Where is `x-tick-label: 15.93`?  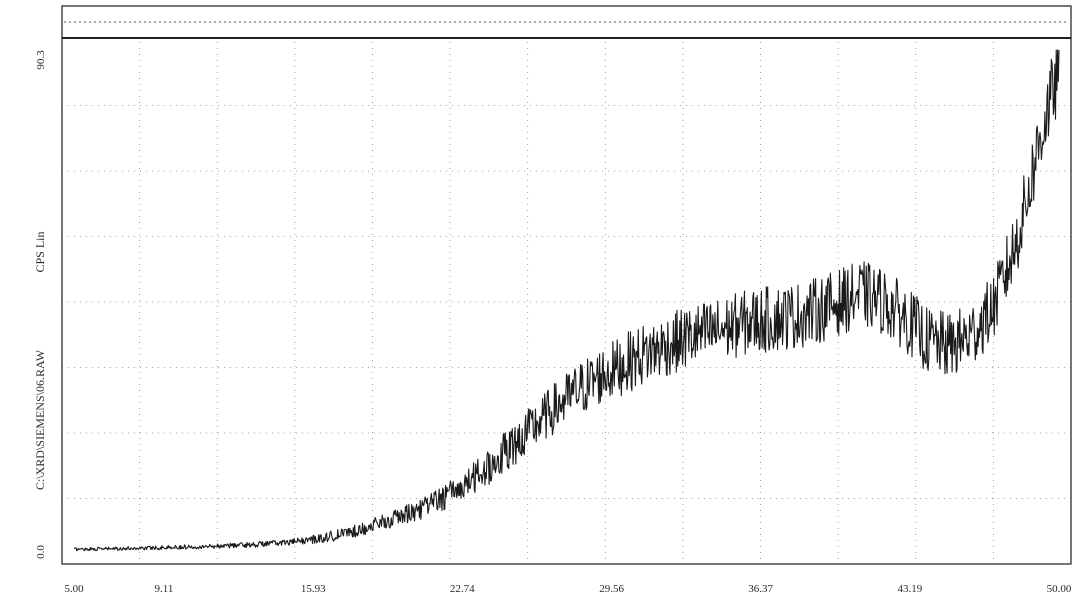 x-tick-label: 15.93 is located at coordinates (313, 589).